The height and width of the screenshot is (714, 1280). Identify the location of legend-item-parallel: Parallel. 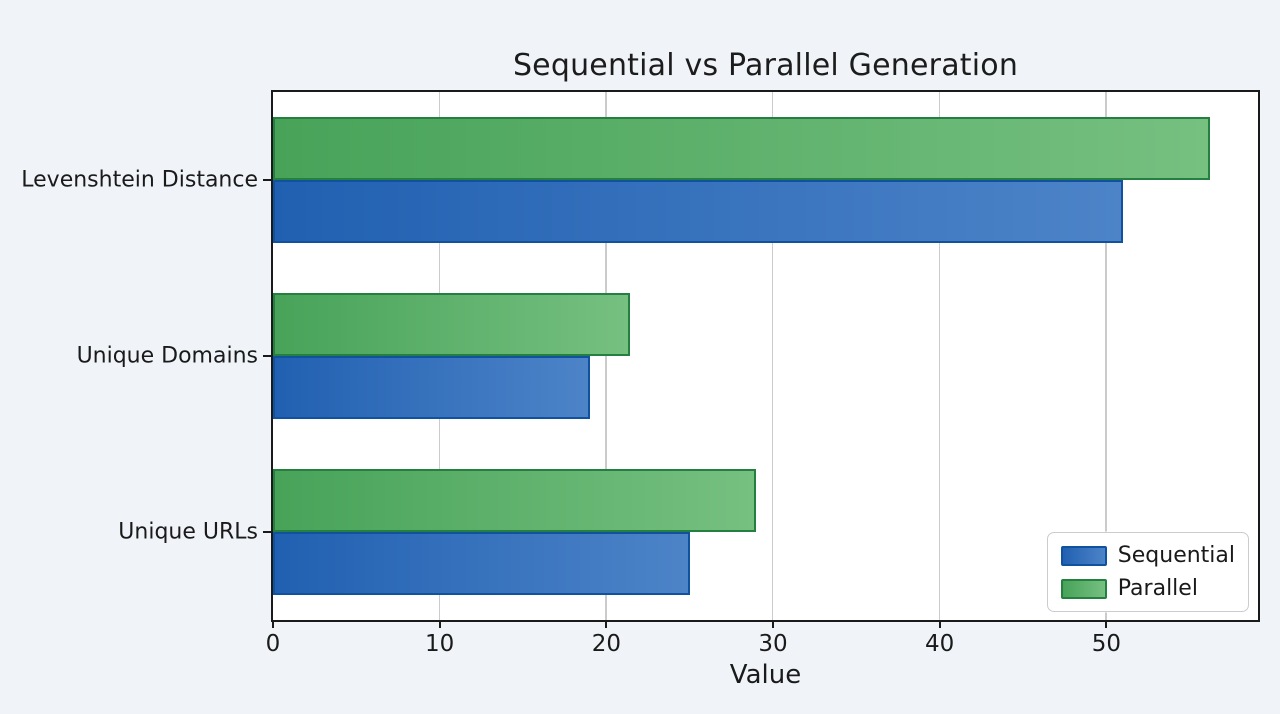
(1147, 588).